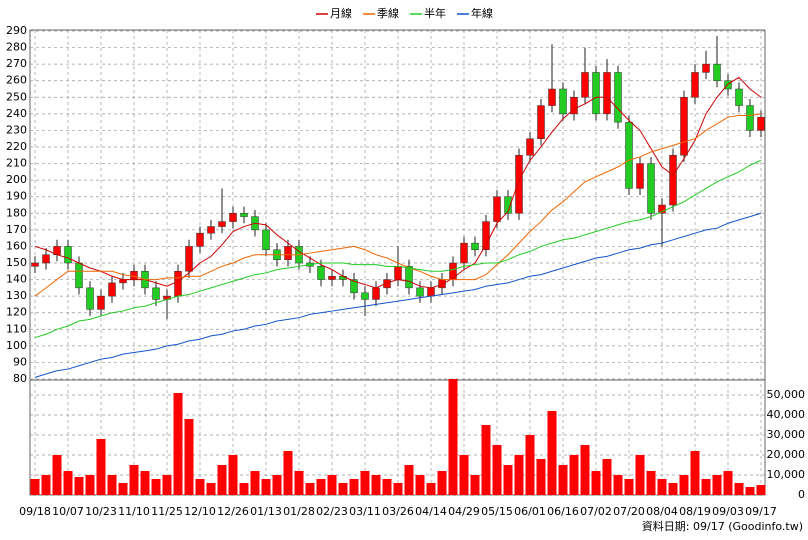 The width and height of the screenshot is (808, 540). I want to click on x-tick-label: 08/04, so click(662, 511).